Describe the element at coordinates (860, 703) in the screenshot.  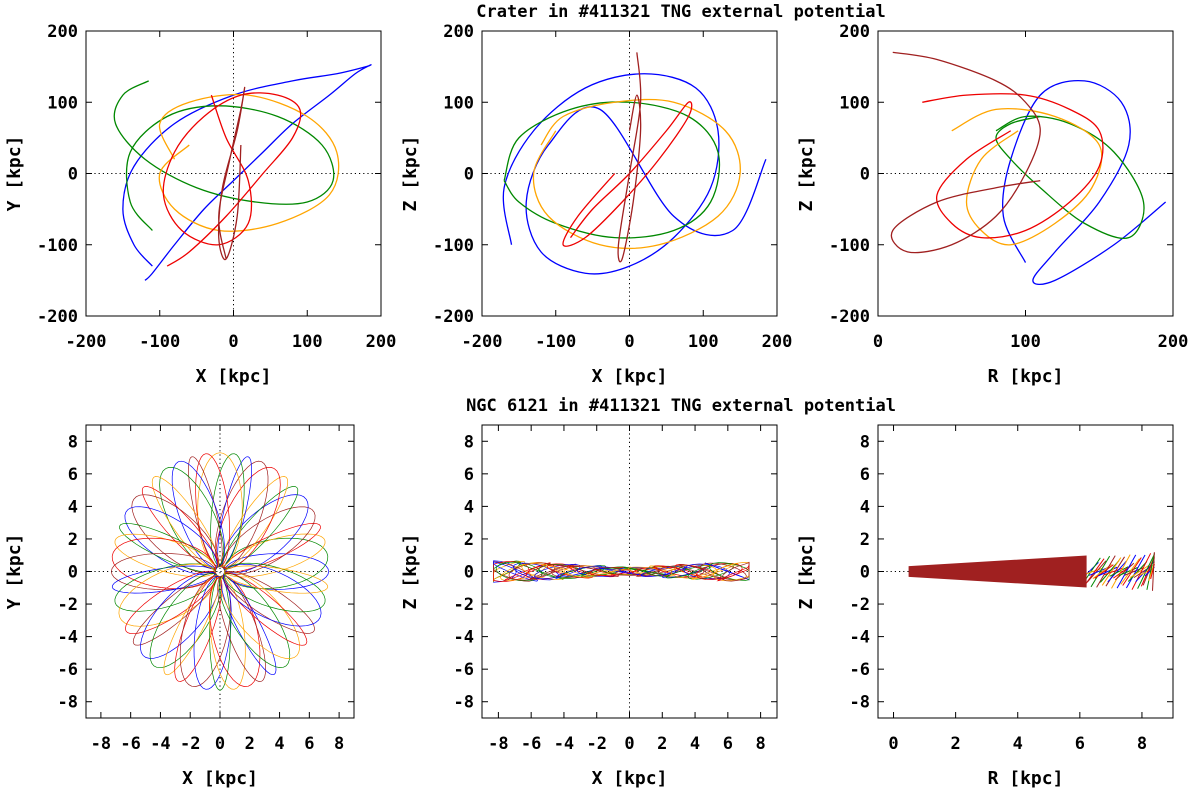
I see `y-tick-label: -8` at that location.